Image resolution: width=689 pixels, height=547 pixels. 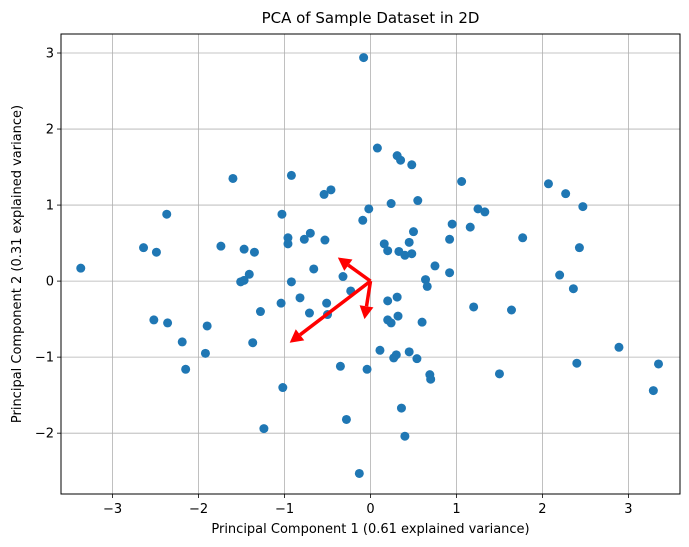 I want to click on x-tick-label: 0, so click(x=370, y=509).